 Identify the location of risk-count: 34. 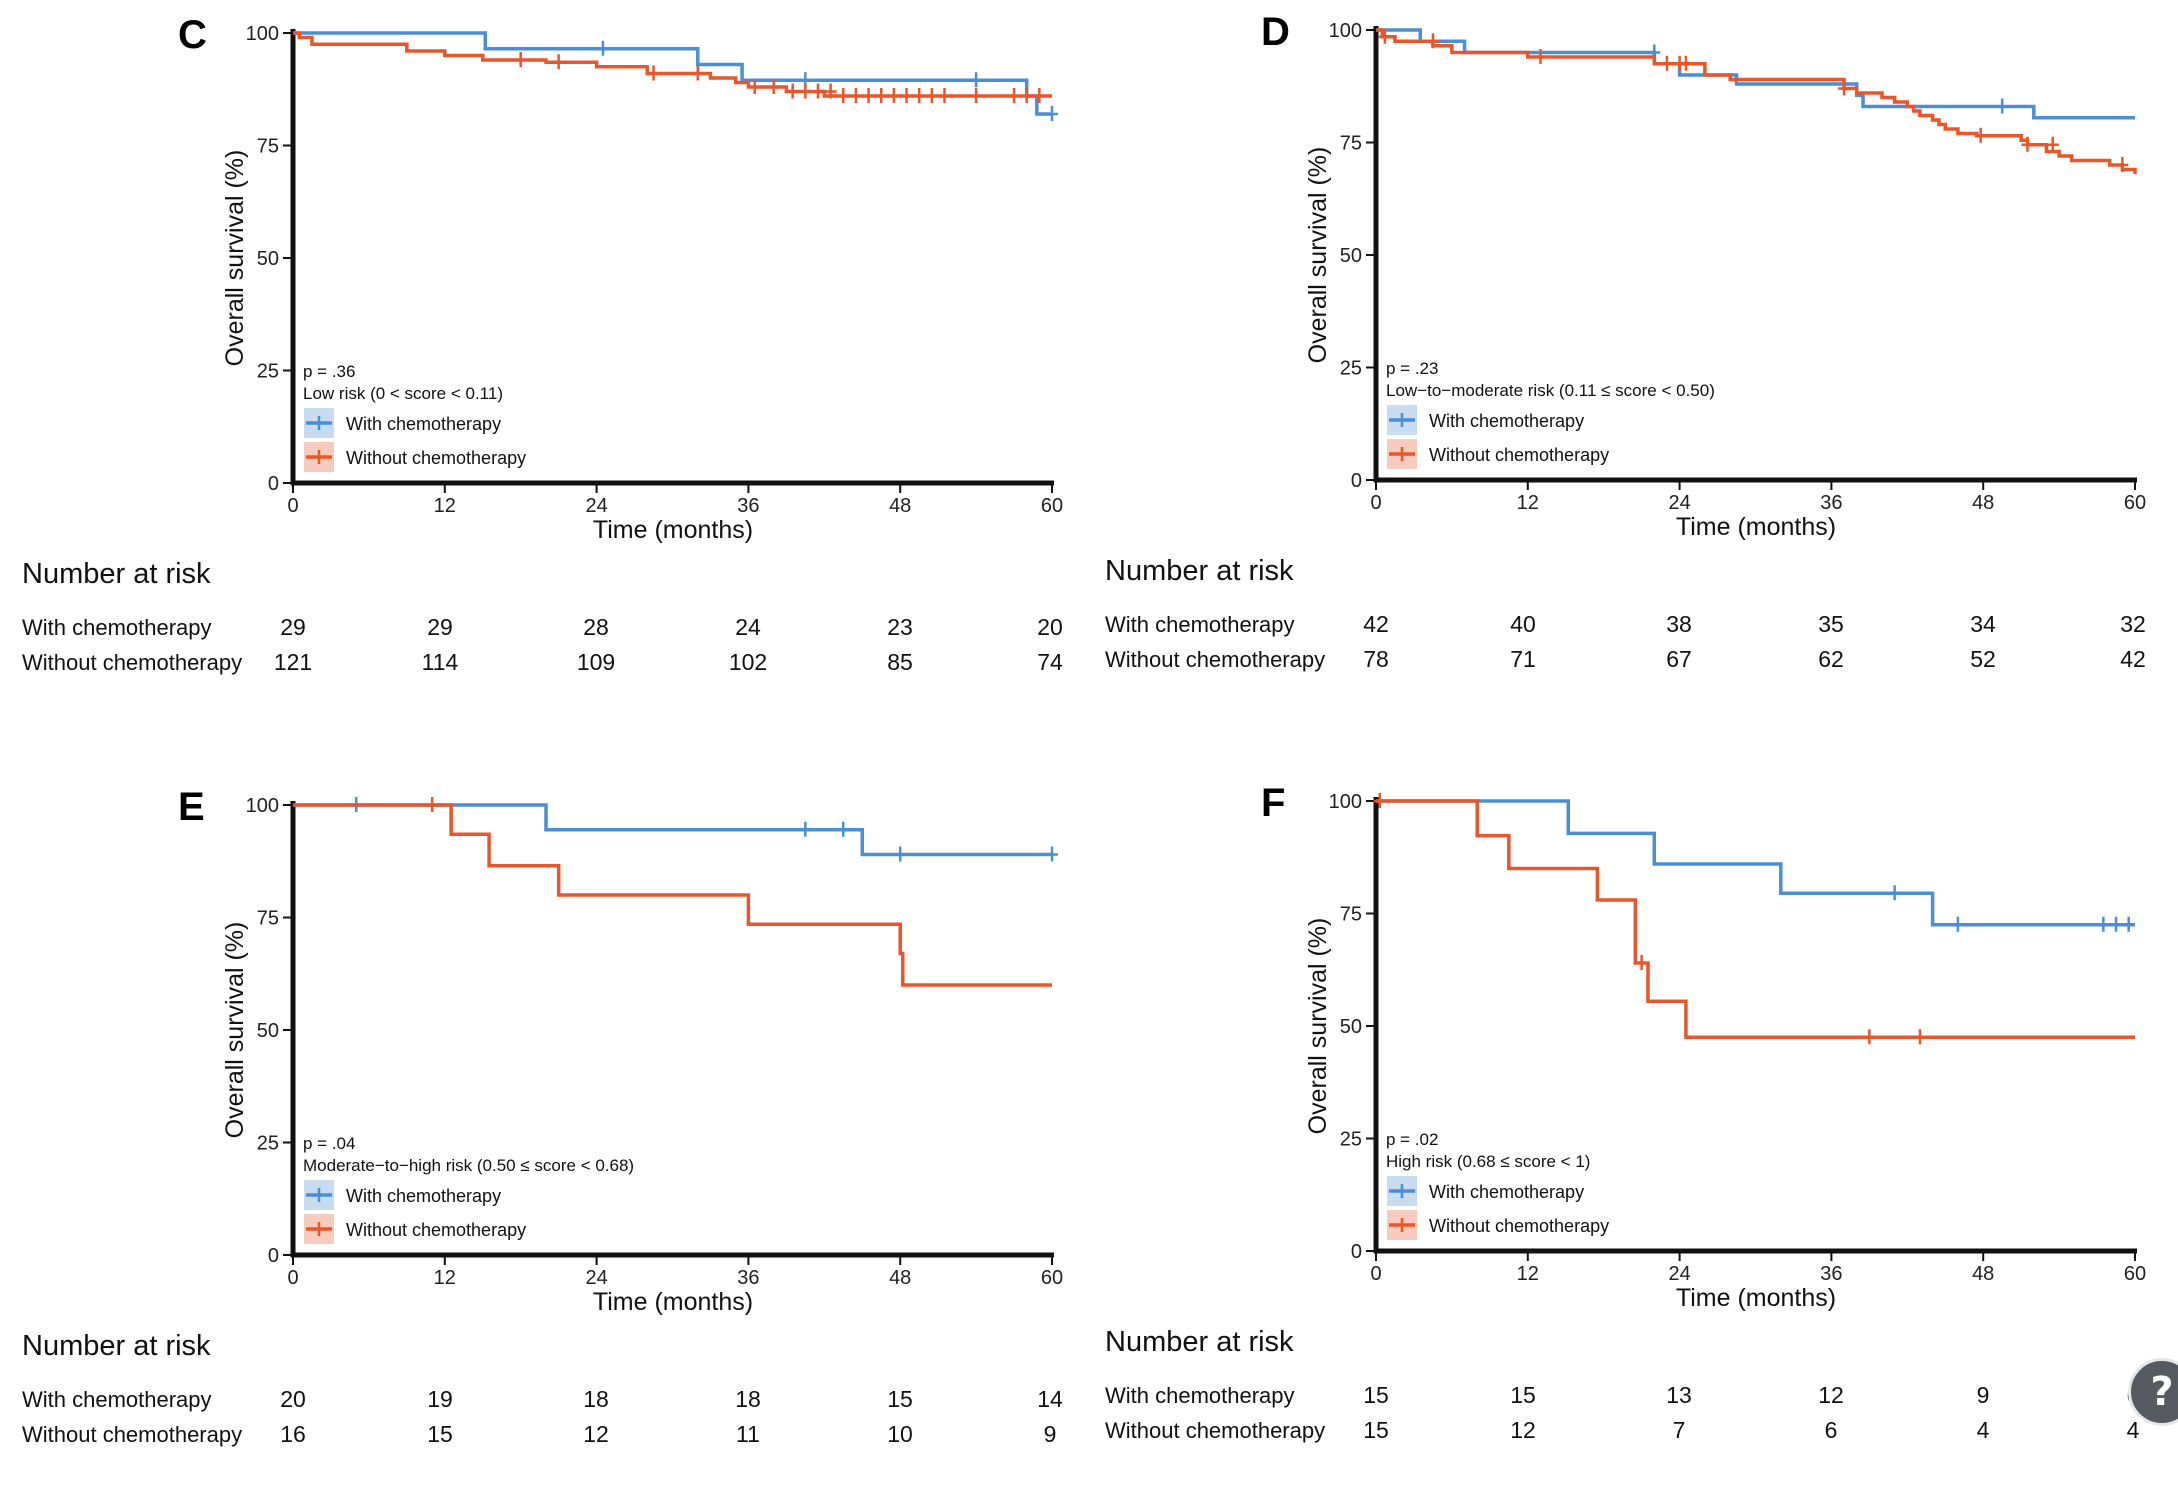
(1983, 624).